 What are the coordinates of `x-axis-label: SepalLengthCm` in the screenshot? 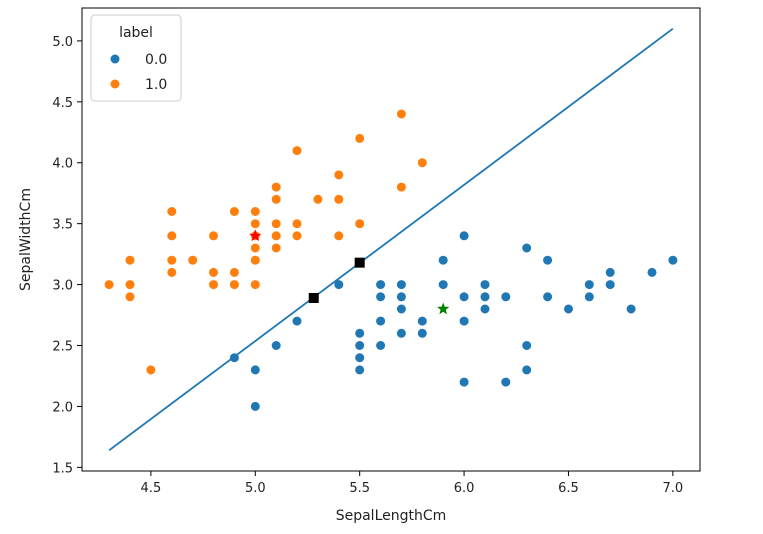 It's located at (391, 516).